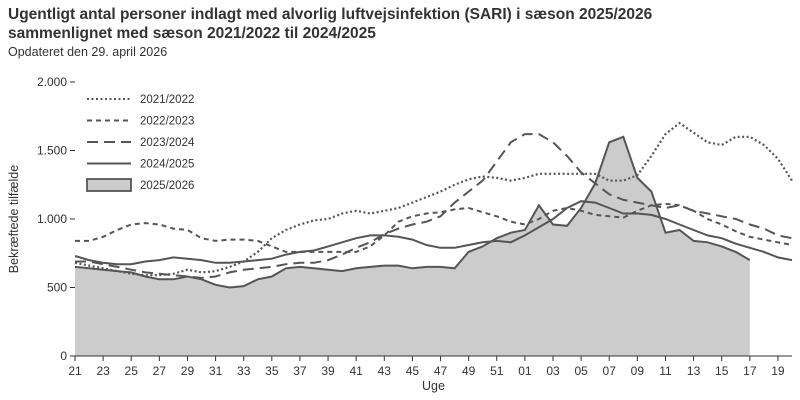 This screenshot has height=400, width=800. I want to click on x-tick-label: 37, so click(300, 371).